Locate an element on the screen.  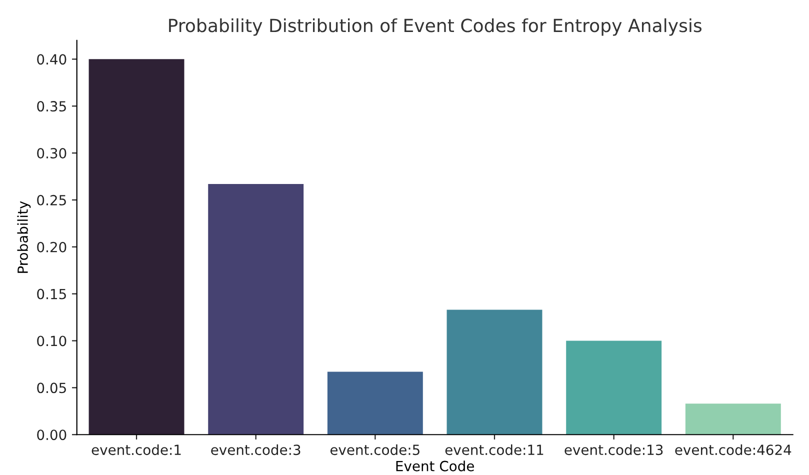
y-axis-title: Probability is located at coordinates (24, 237).